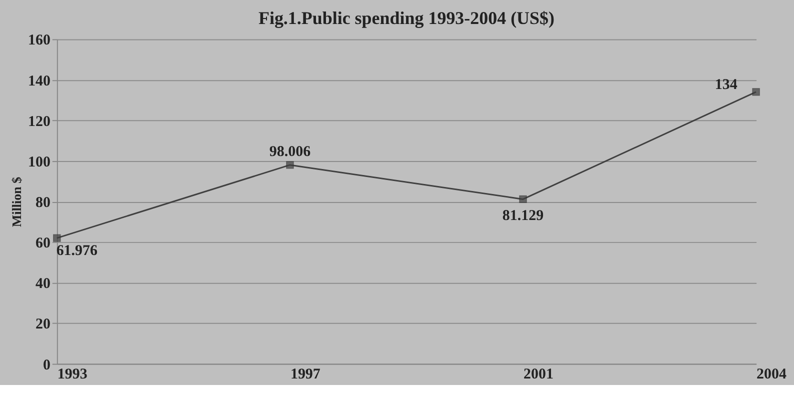 The height and width of the screenshot is (412, 794). Describe the element at coordinates (77, 251) in the screenshot. I see `data-label: 61.976` at that location.